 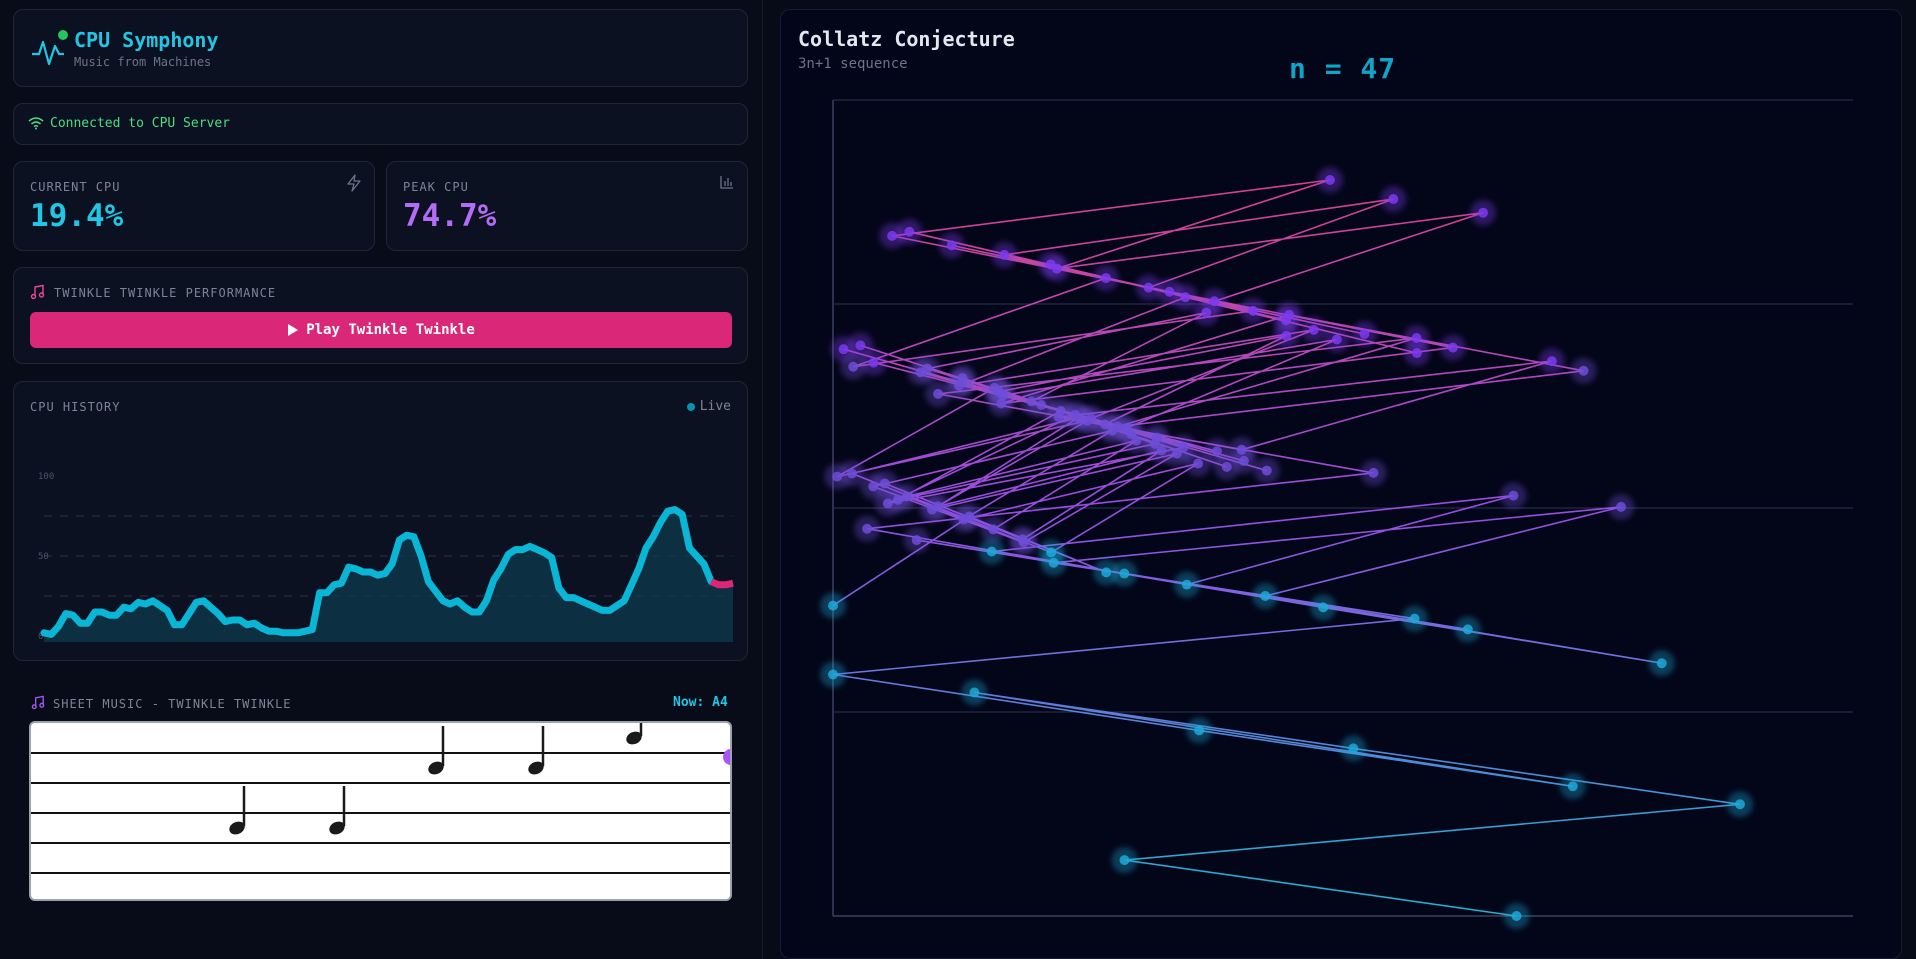 What do you see at coordinates (380, 48) in the screenshot?
I see `brand-card: CPU Symphony Music from Machines` at bounding box center [380, 48].